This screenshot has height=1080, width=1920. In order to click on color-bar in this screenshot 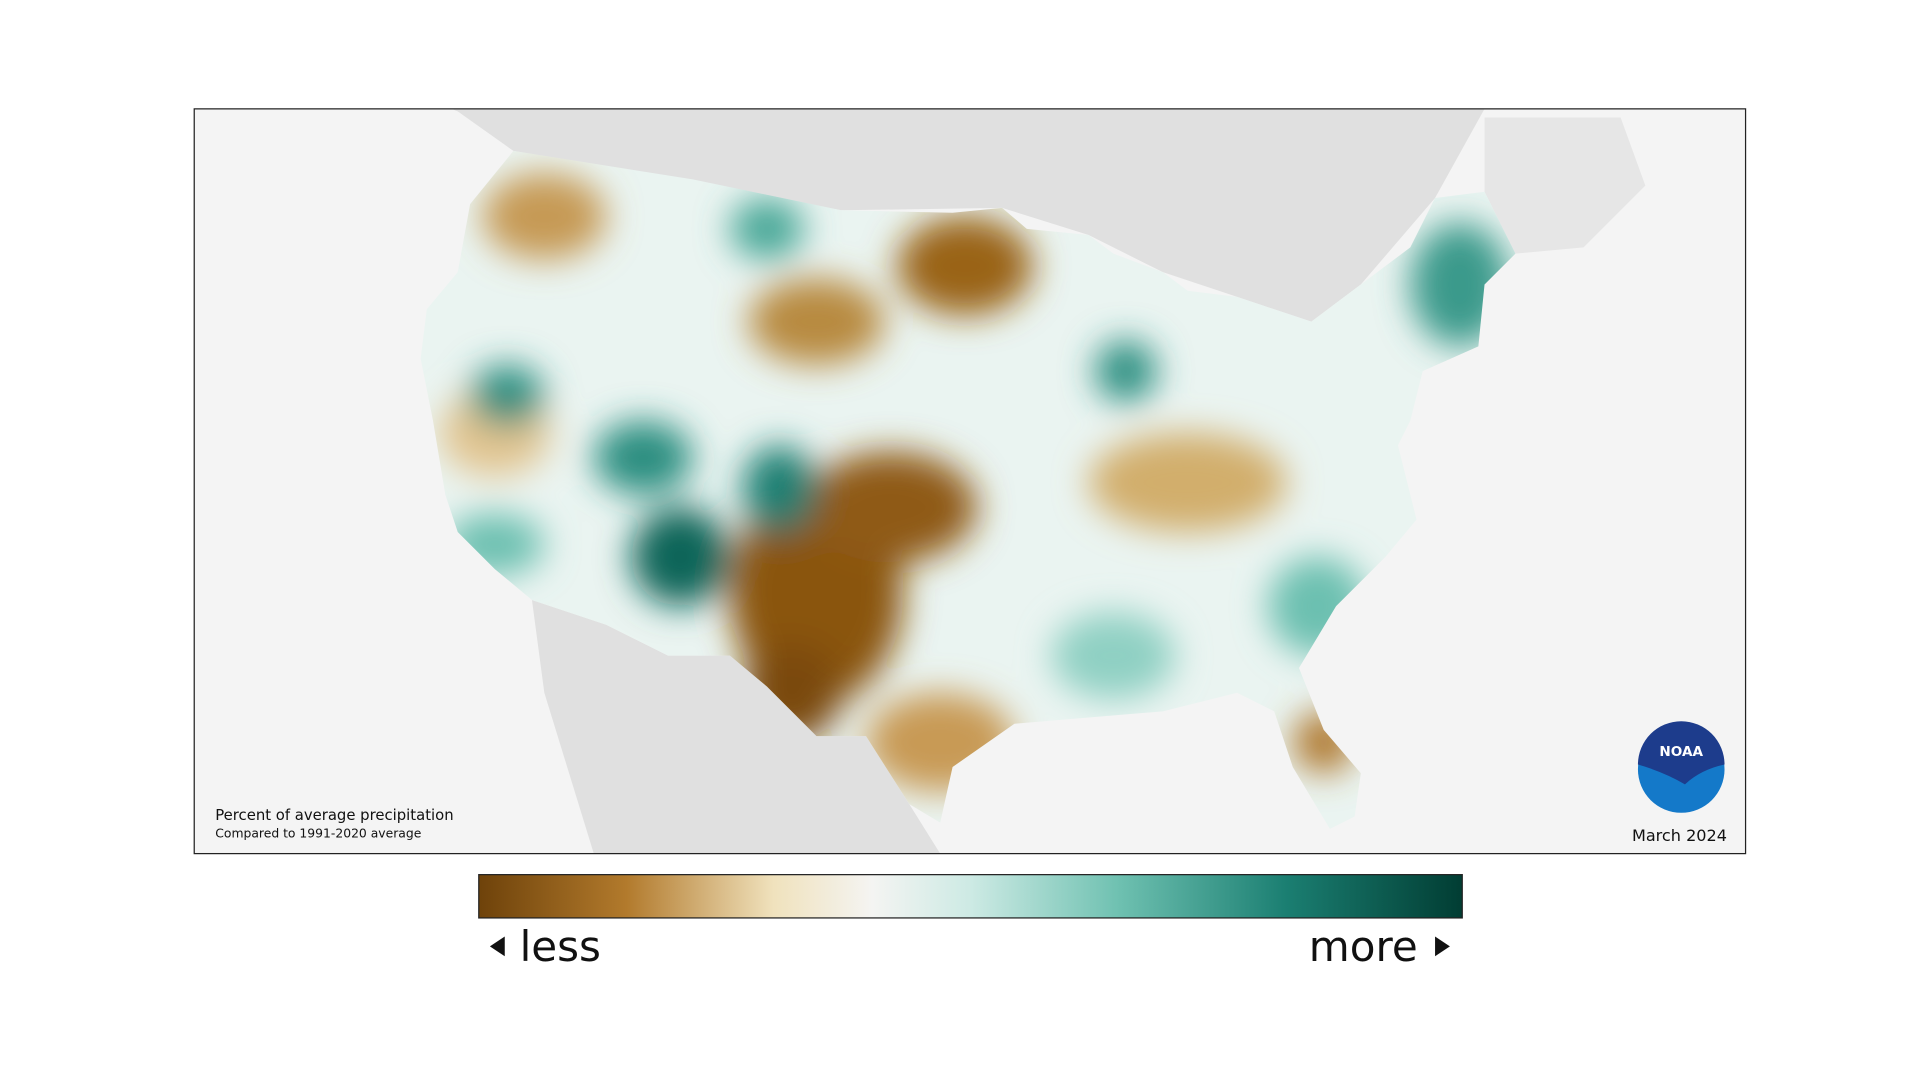, I will do `click(970, 896)`.